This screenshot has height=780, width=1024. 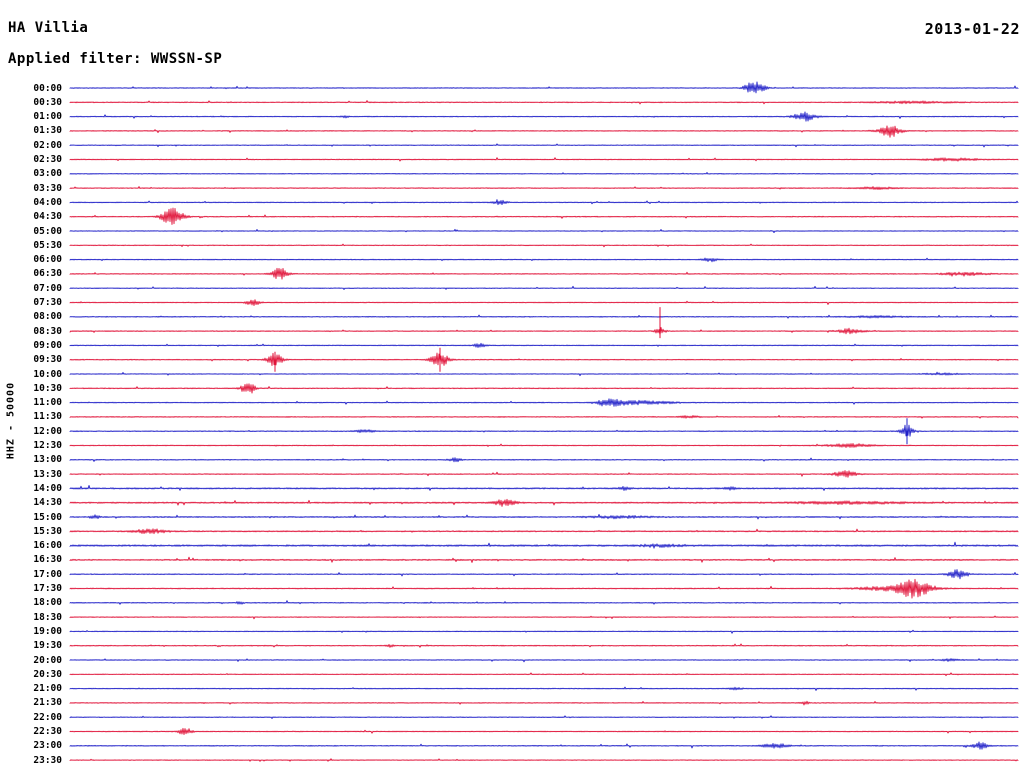 I want to click on time-label-21:00: 21:00, so click(x=47, y=689).